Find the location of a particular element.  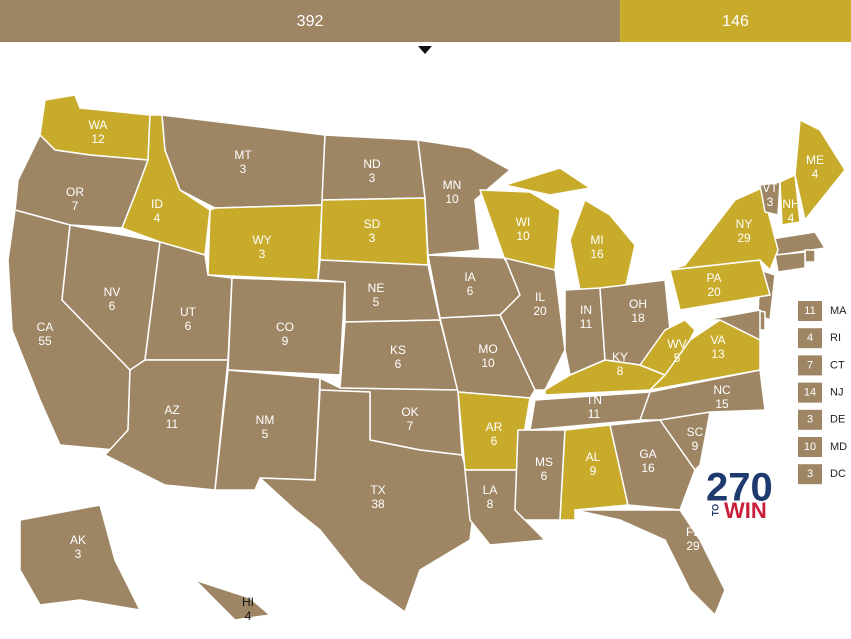

state-abbr: IN is located at coordinates (586, 310).